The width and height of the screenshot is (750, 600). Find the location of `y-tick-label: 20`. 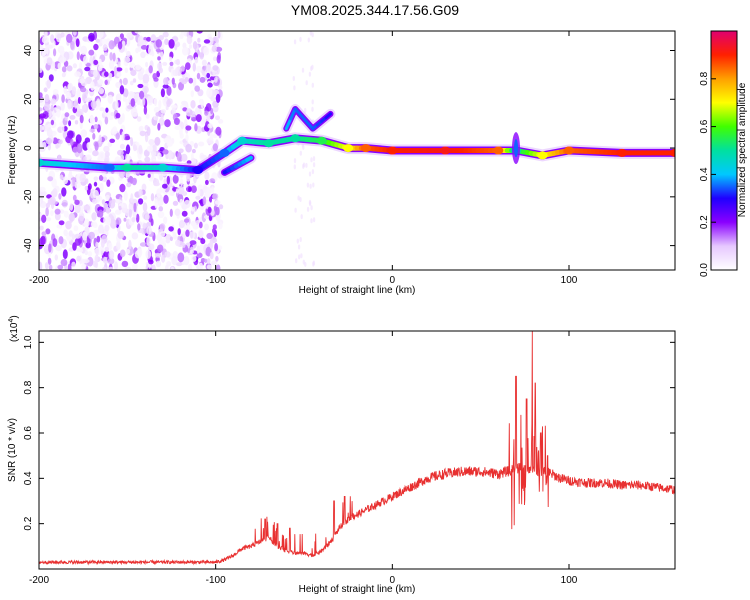

y-tick-label: 20 is located at coordinates (28, 99).